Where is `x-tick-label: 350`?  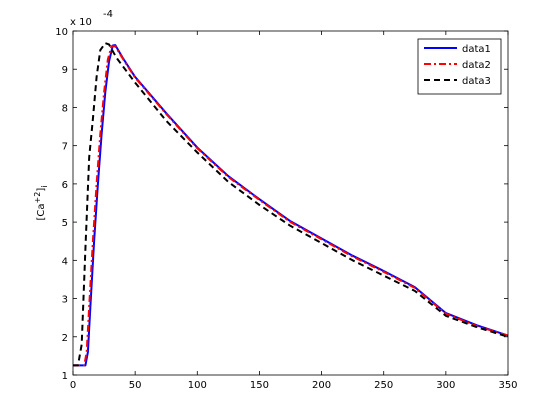 x-tick-label: 350 is located at coordinates (507, 385).